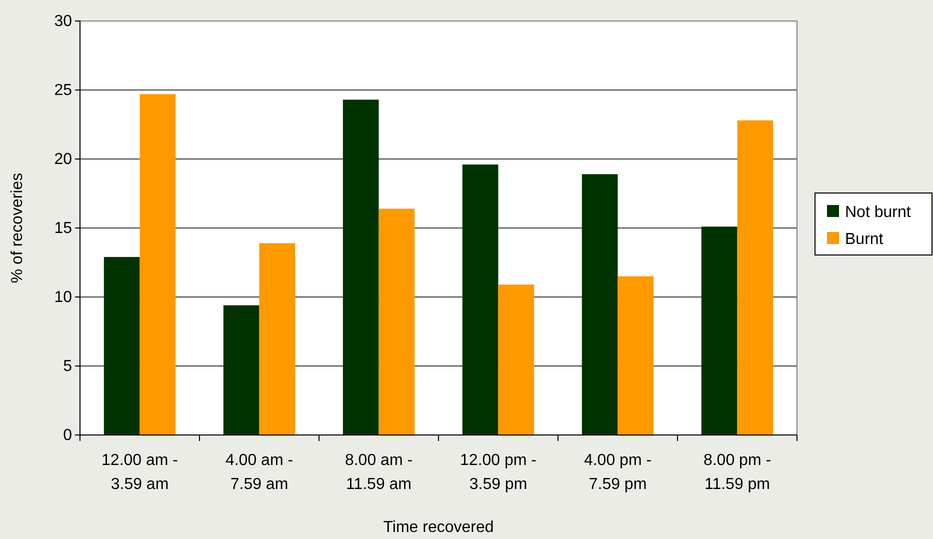  I want to click on legend-label: Burnt, so click(864, 239).